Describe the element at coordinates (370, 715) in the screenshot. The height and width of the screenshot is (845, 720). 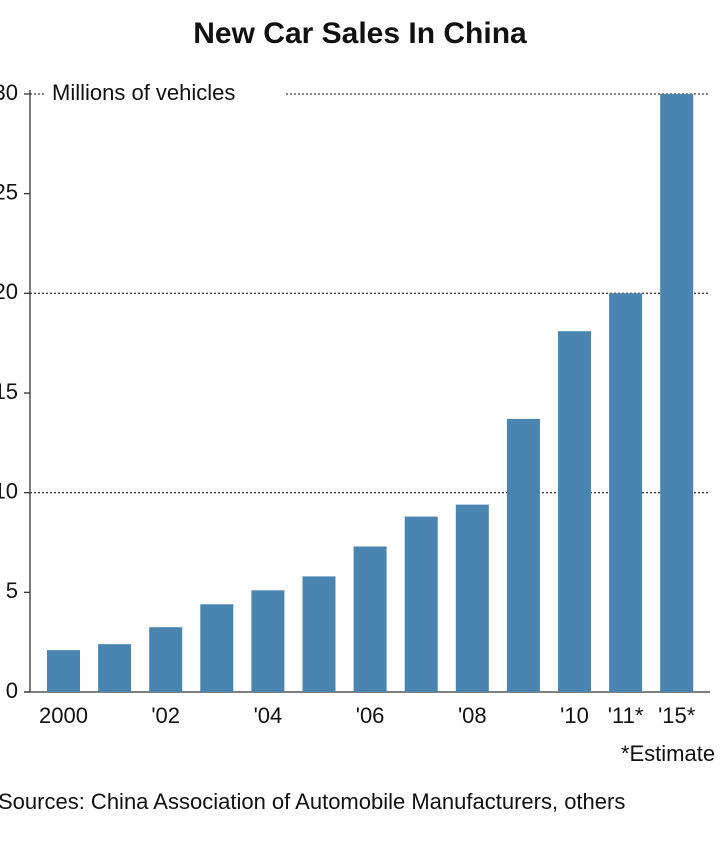
I see `x-tick-label: '06` at that location.